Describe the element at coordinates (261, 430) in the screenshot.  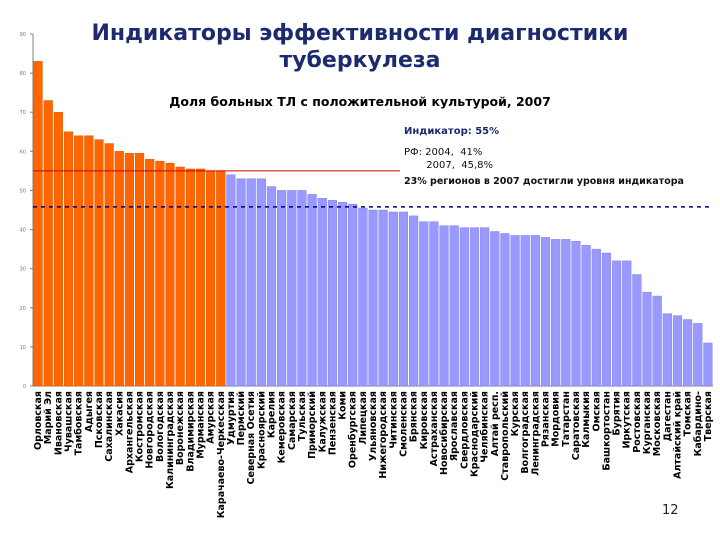
I see `category-label: Красноярский` at that location.